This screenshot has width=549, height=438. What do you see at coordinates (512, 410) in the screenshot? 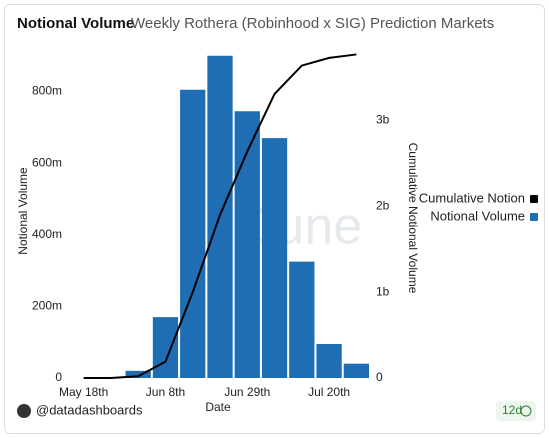
I see `footer-age: 12d` at bounding box center [512, 410].